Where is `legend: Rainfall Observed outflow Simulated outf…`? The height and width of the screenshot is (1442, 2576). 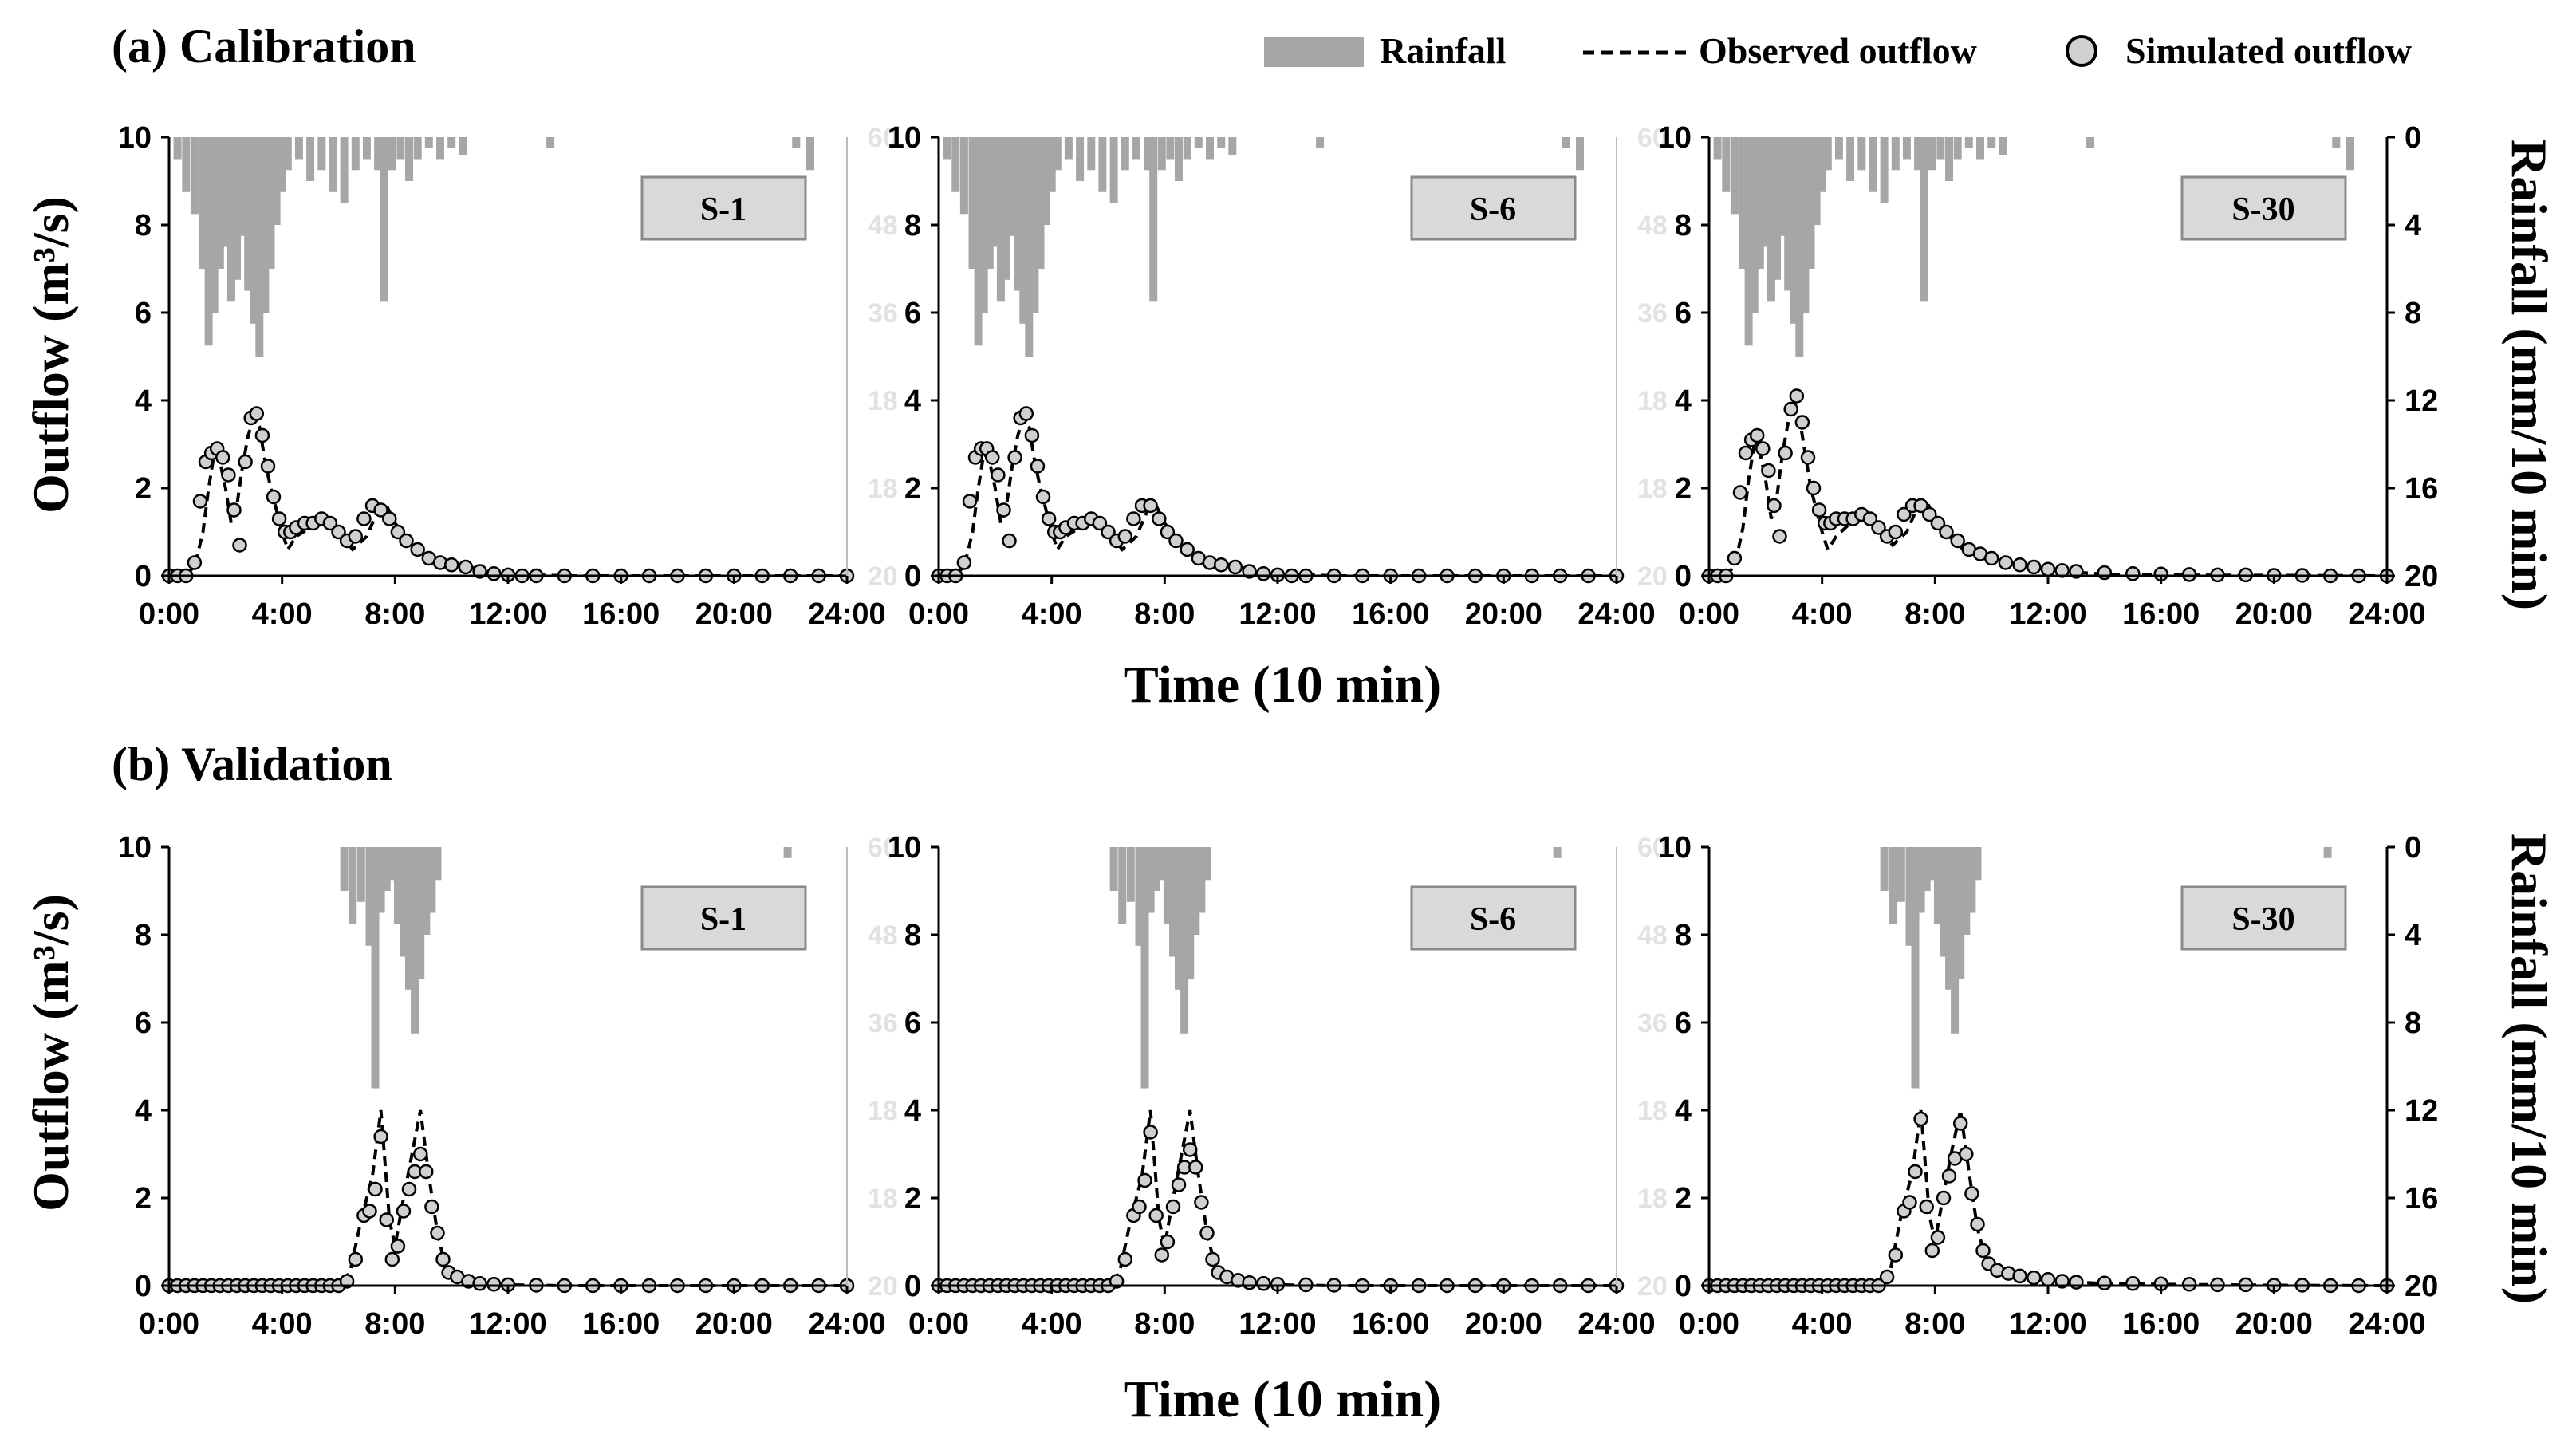 legend: Rainfall Observed outflow Simulated outf… is located at coordinates (1838, 51).